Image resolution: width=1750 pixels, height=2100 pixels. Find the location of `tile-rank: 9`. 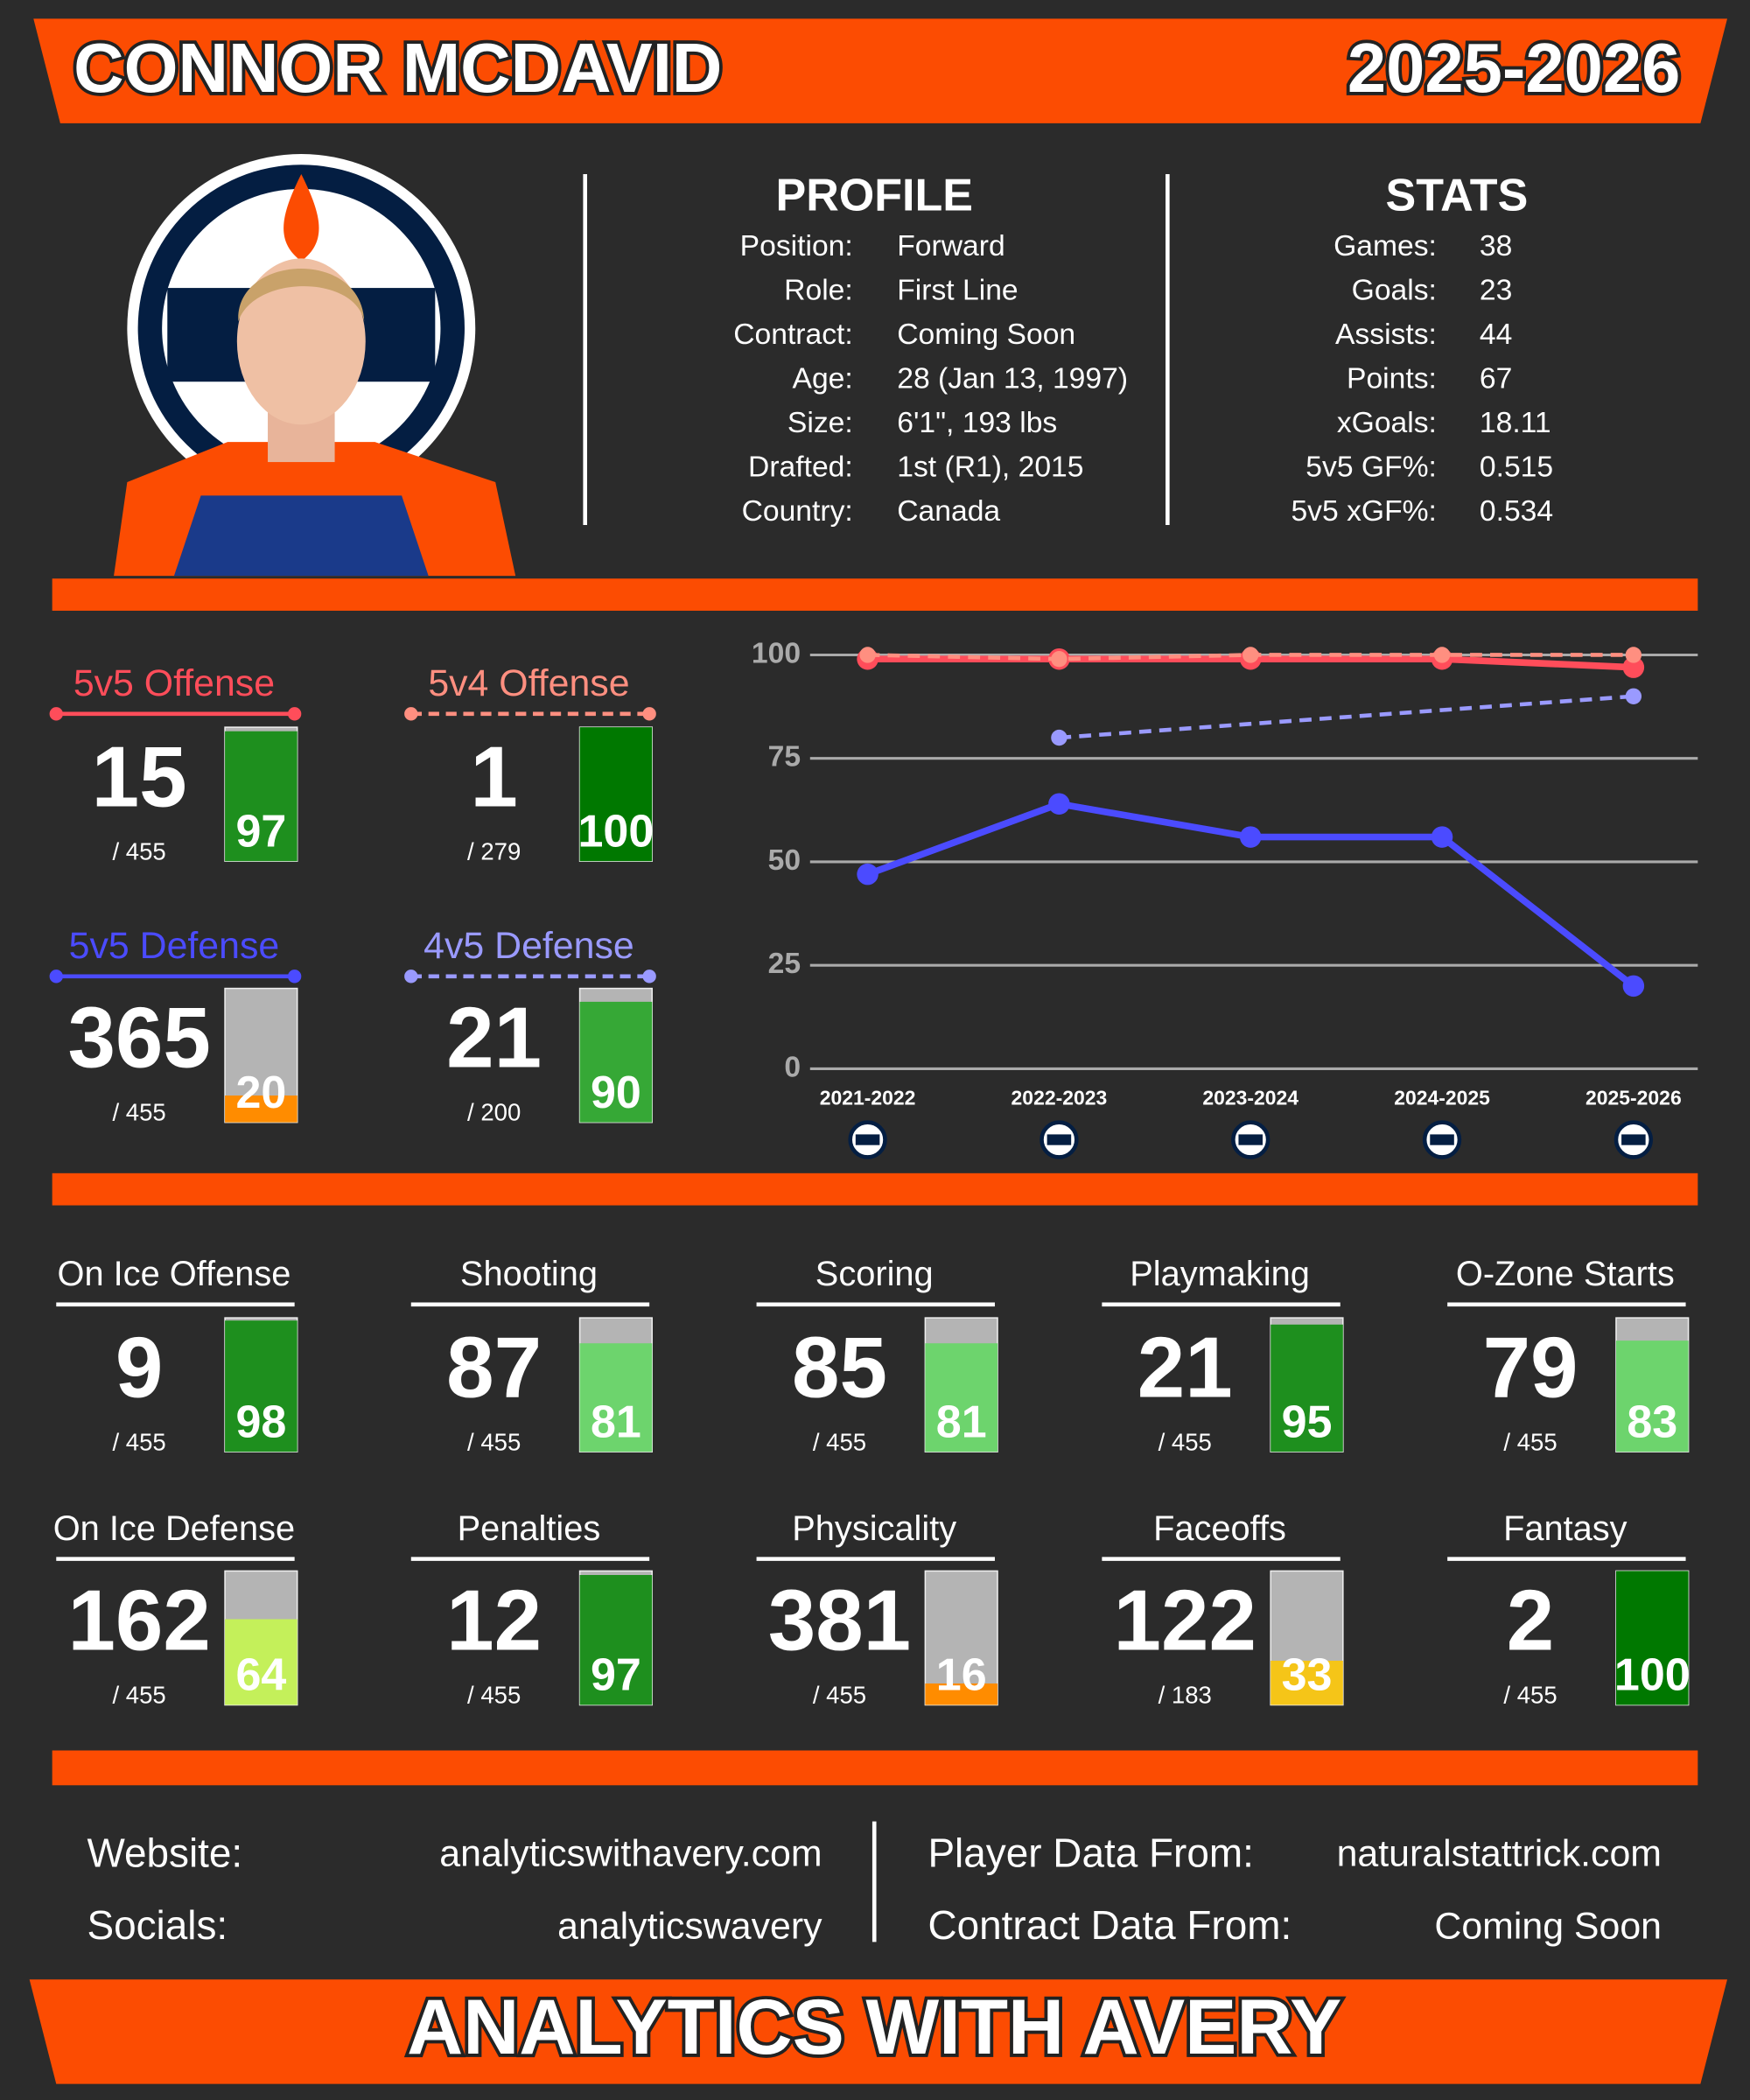

tile-rank: 9 is located at coordinates (139, 1367).